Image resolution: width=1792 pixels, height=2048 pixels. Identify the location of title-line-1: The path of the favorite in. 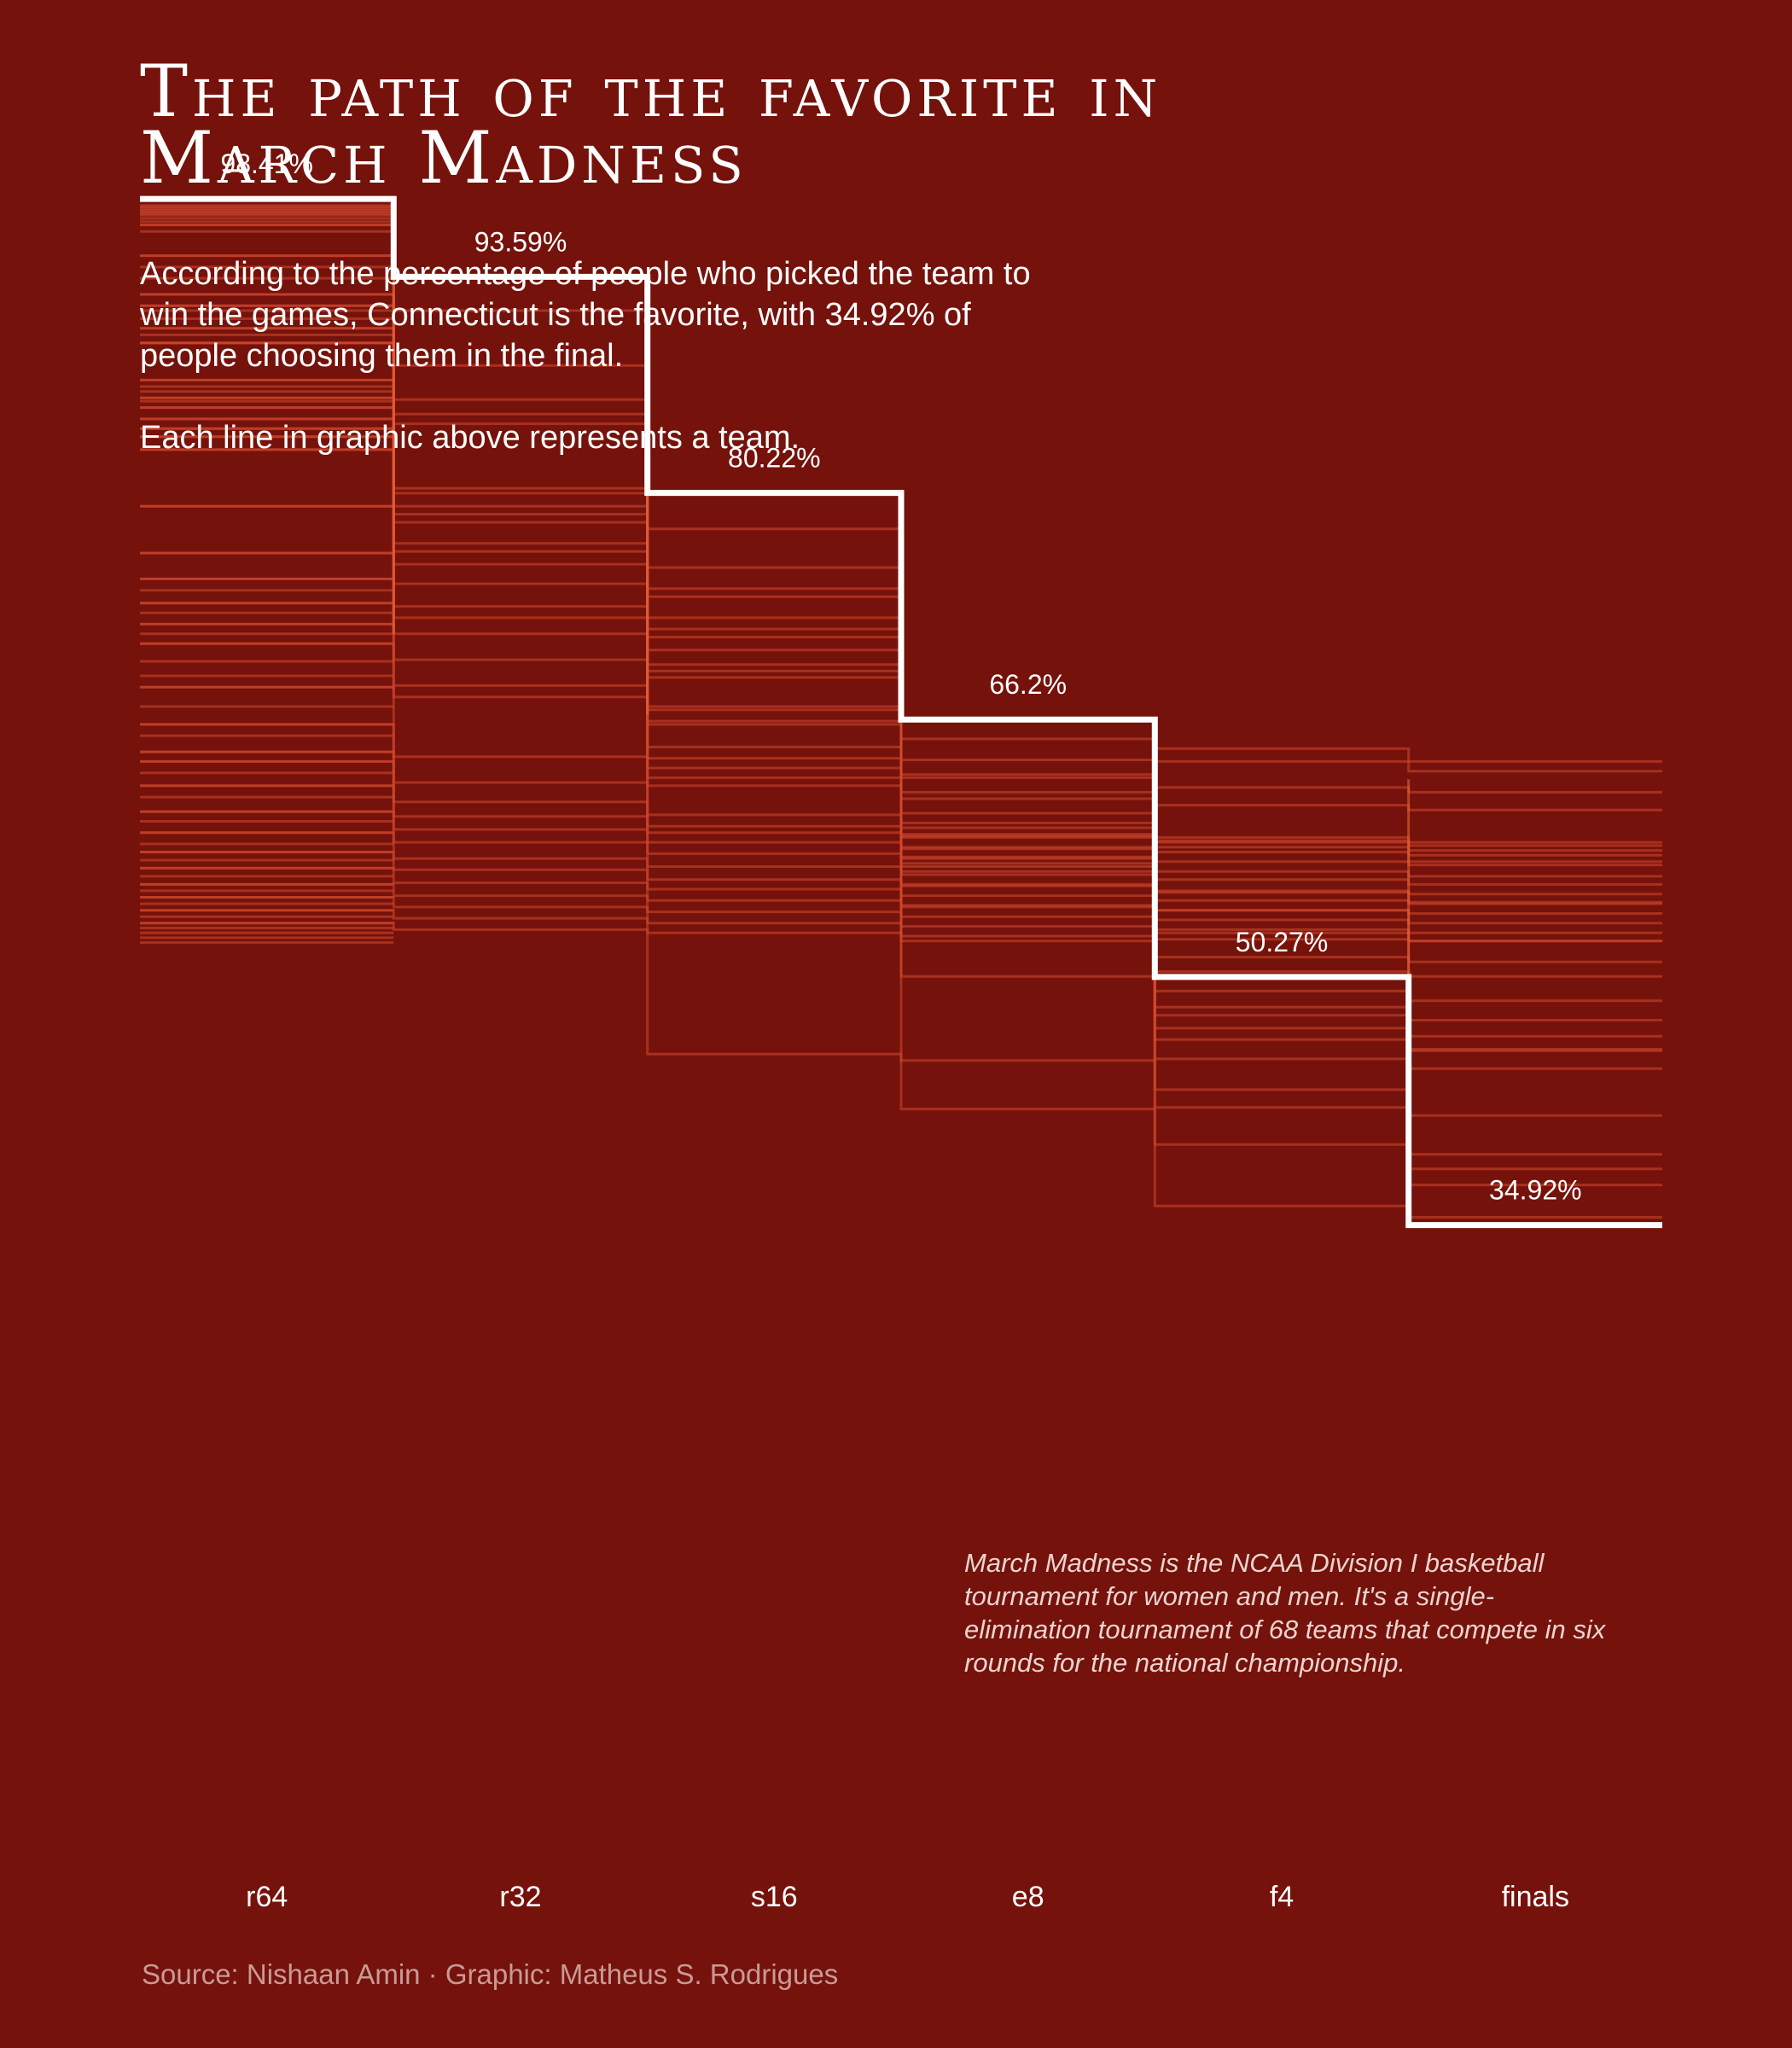
(651, 91).